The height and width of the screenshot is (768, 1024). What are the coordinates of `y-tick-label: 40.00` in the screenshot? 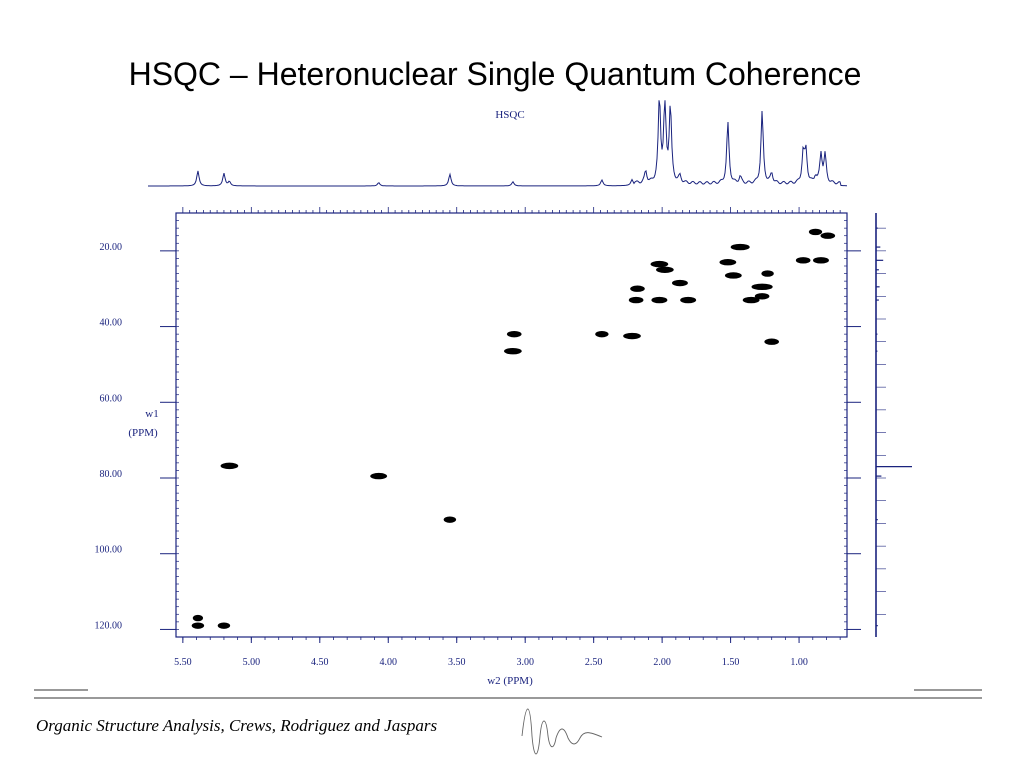 It's located at (111, 323).